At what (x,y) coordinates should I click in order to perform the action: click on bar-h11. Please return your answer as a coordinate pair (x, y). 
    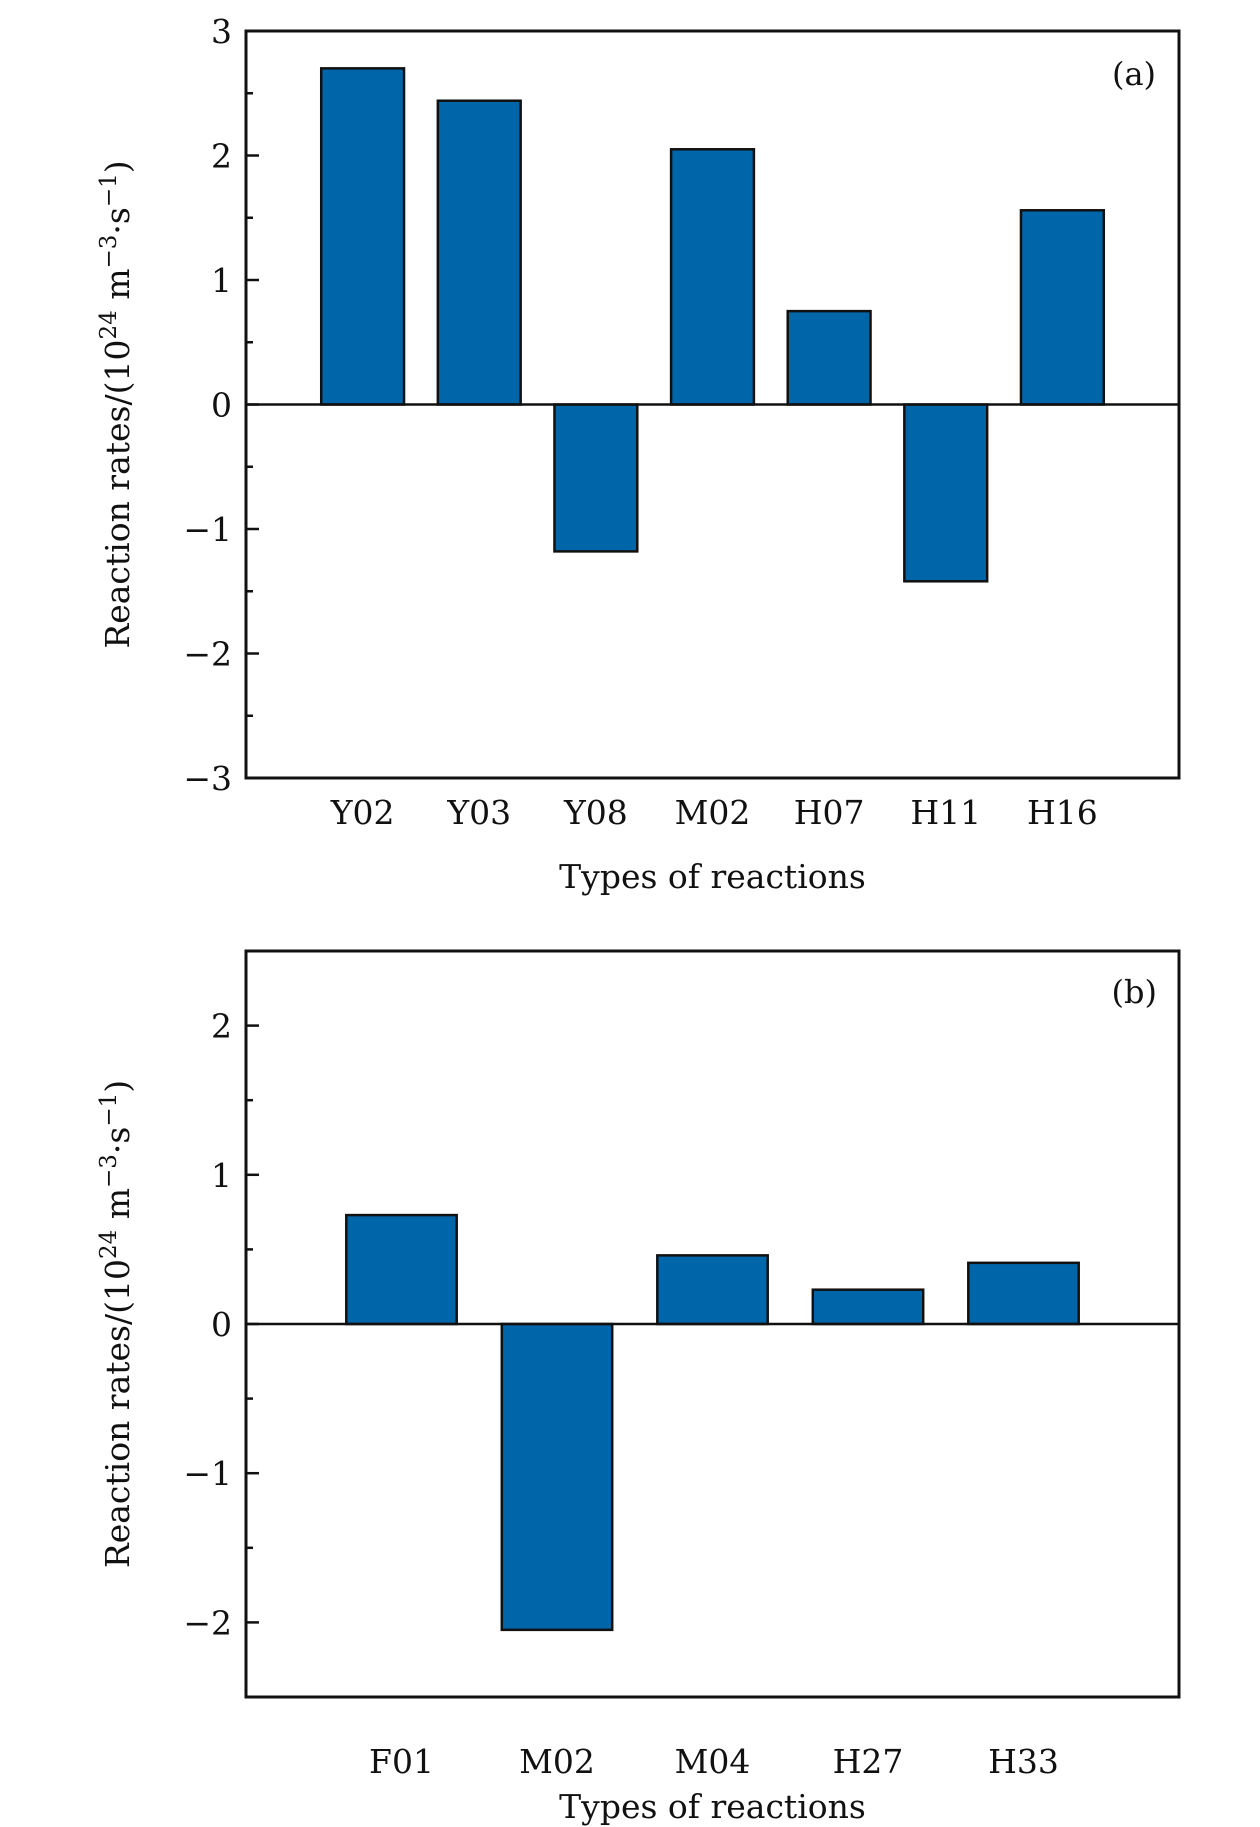
    Looking at the image, I should click on (946, 493).